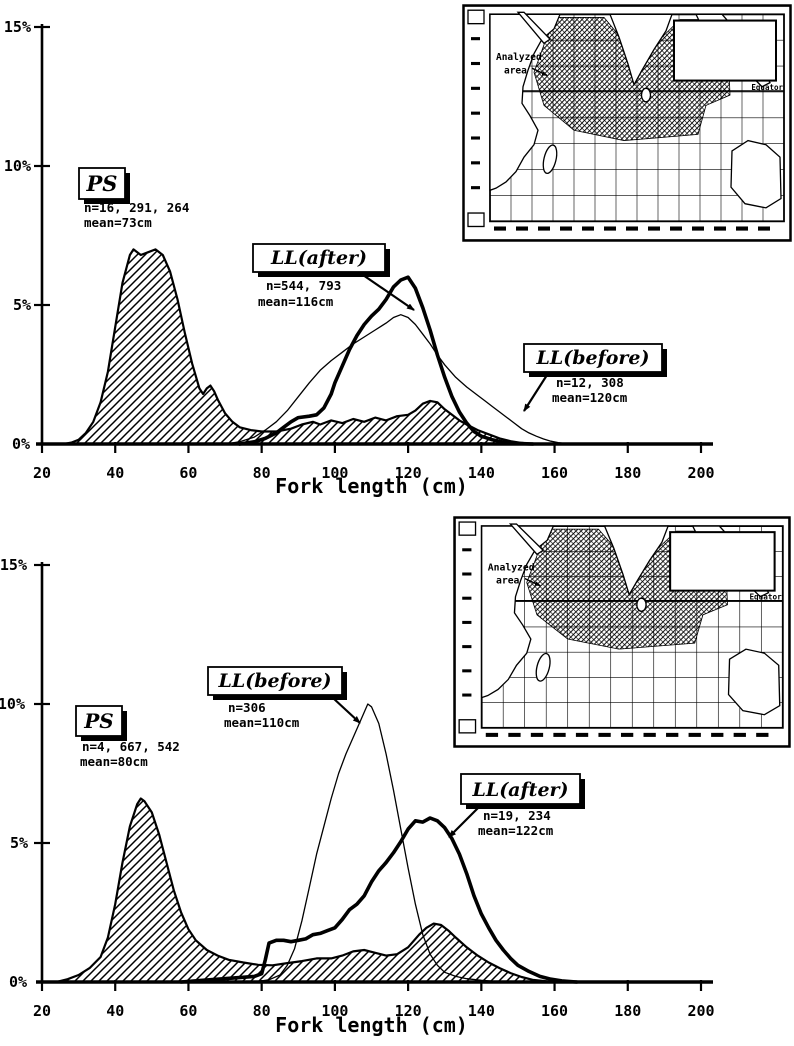  I want to click on annotation-sample-size: n=306, so click(247, 707).